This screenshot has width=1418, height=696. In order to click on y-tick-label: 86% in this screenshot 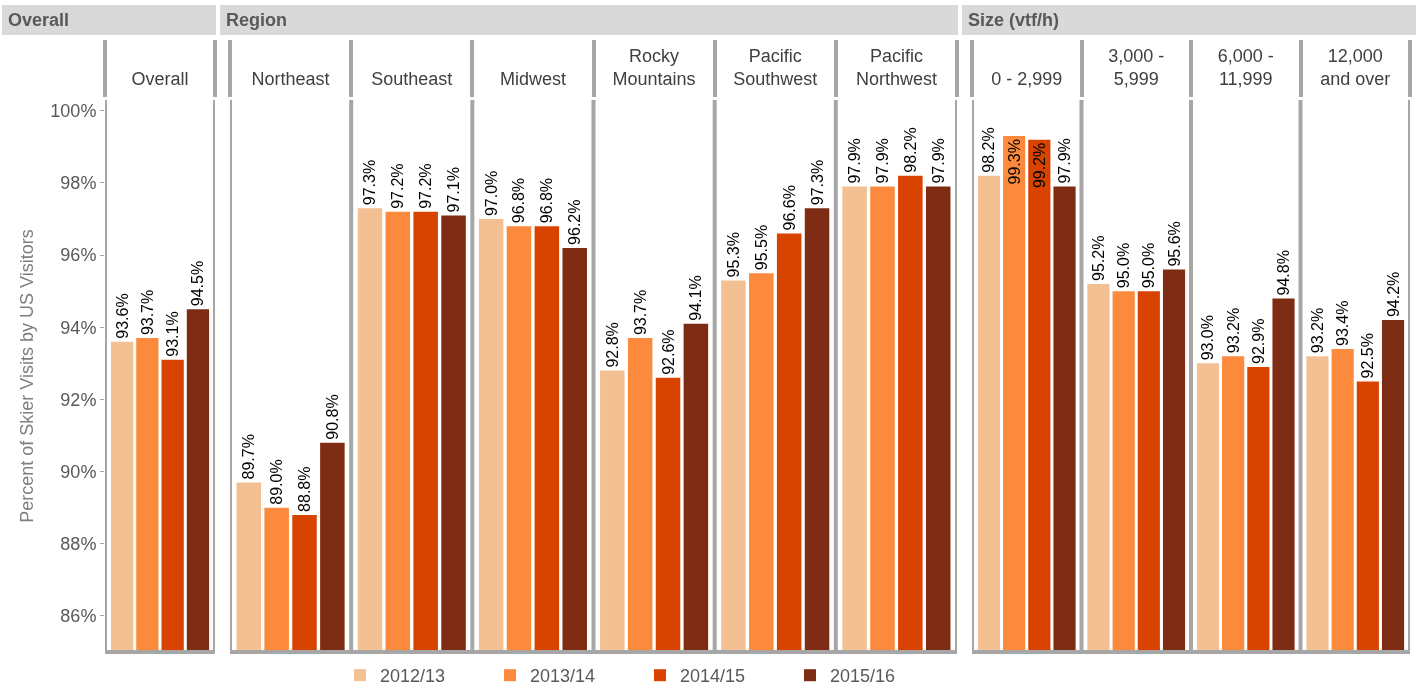, I will do `click(78, 616)`.